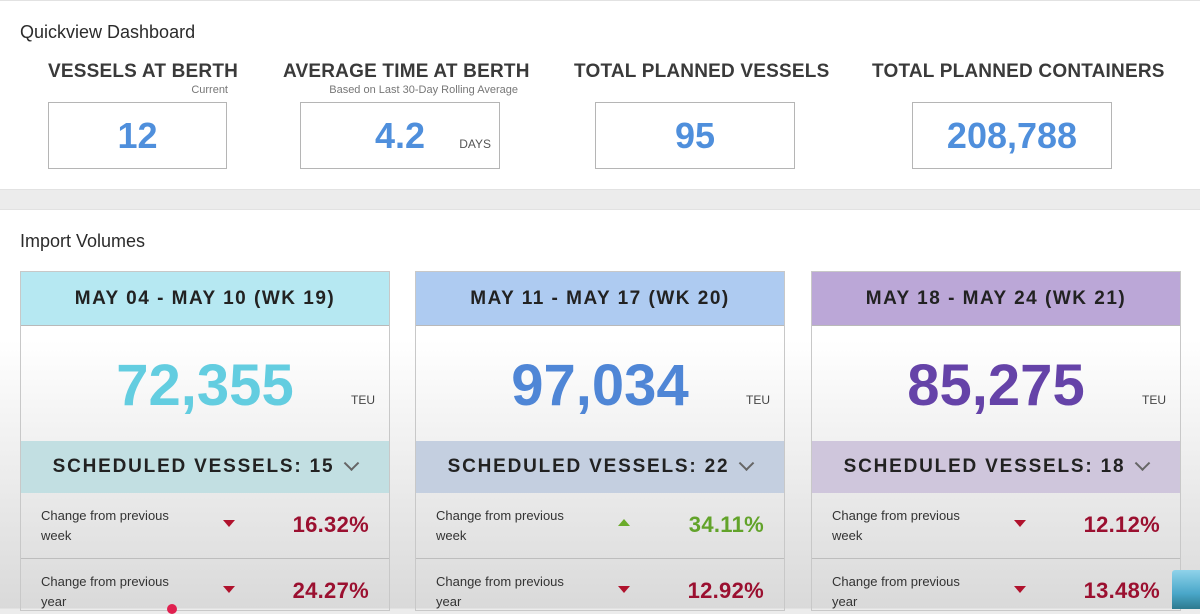  What do you see at coordinates (205, 299) in the screenshot?
I see `week-header: MAY 04 - MAY 10 (WK 19)` at bounding box center [205, 299].